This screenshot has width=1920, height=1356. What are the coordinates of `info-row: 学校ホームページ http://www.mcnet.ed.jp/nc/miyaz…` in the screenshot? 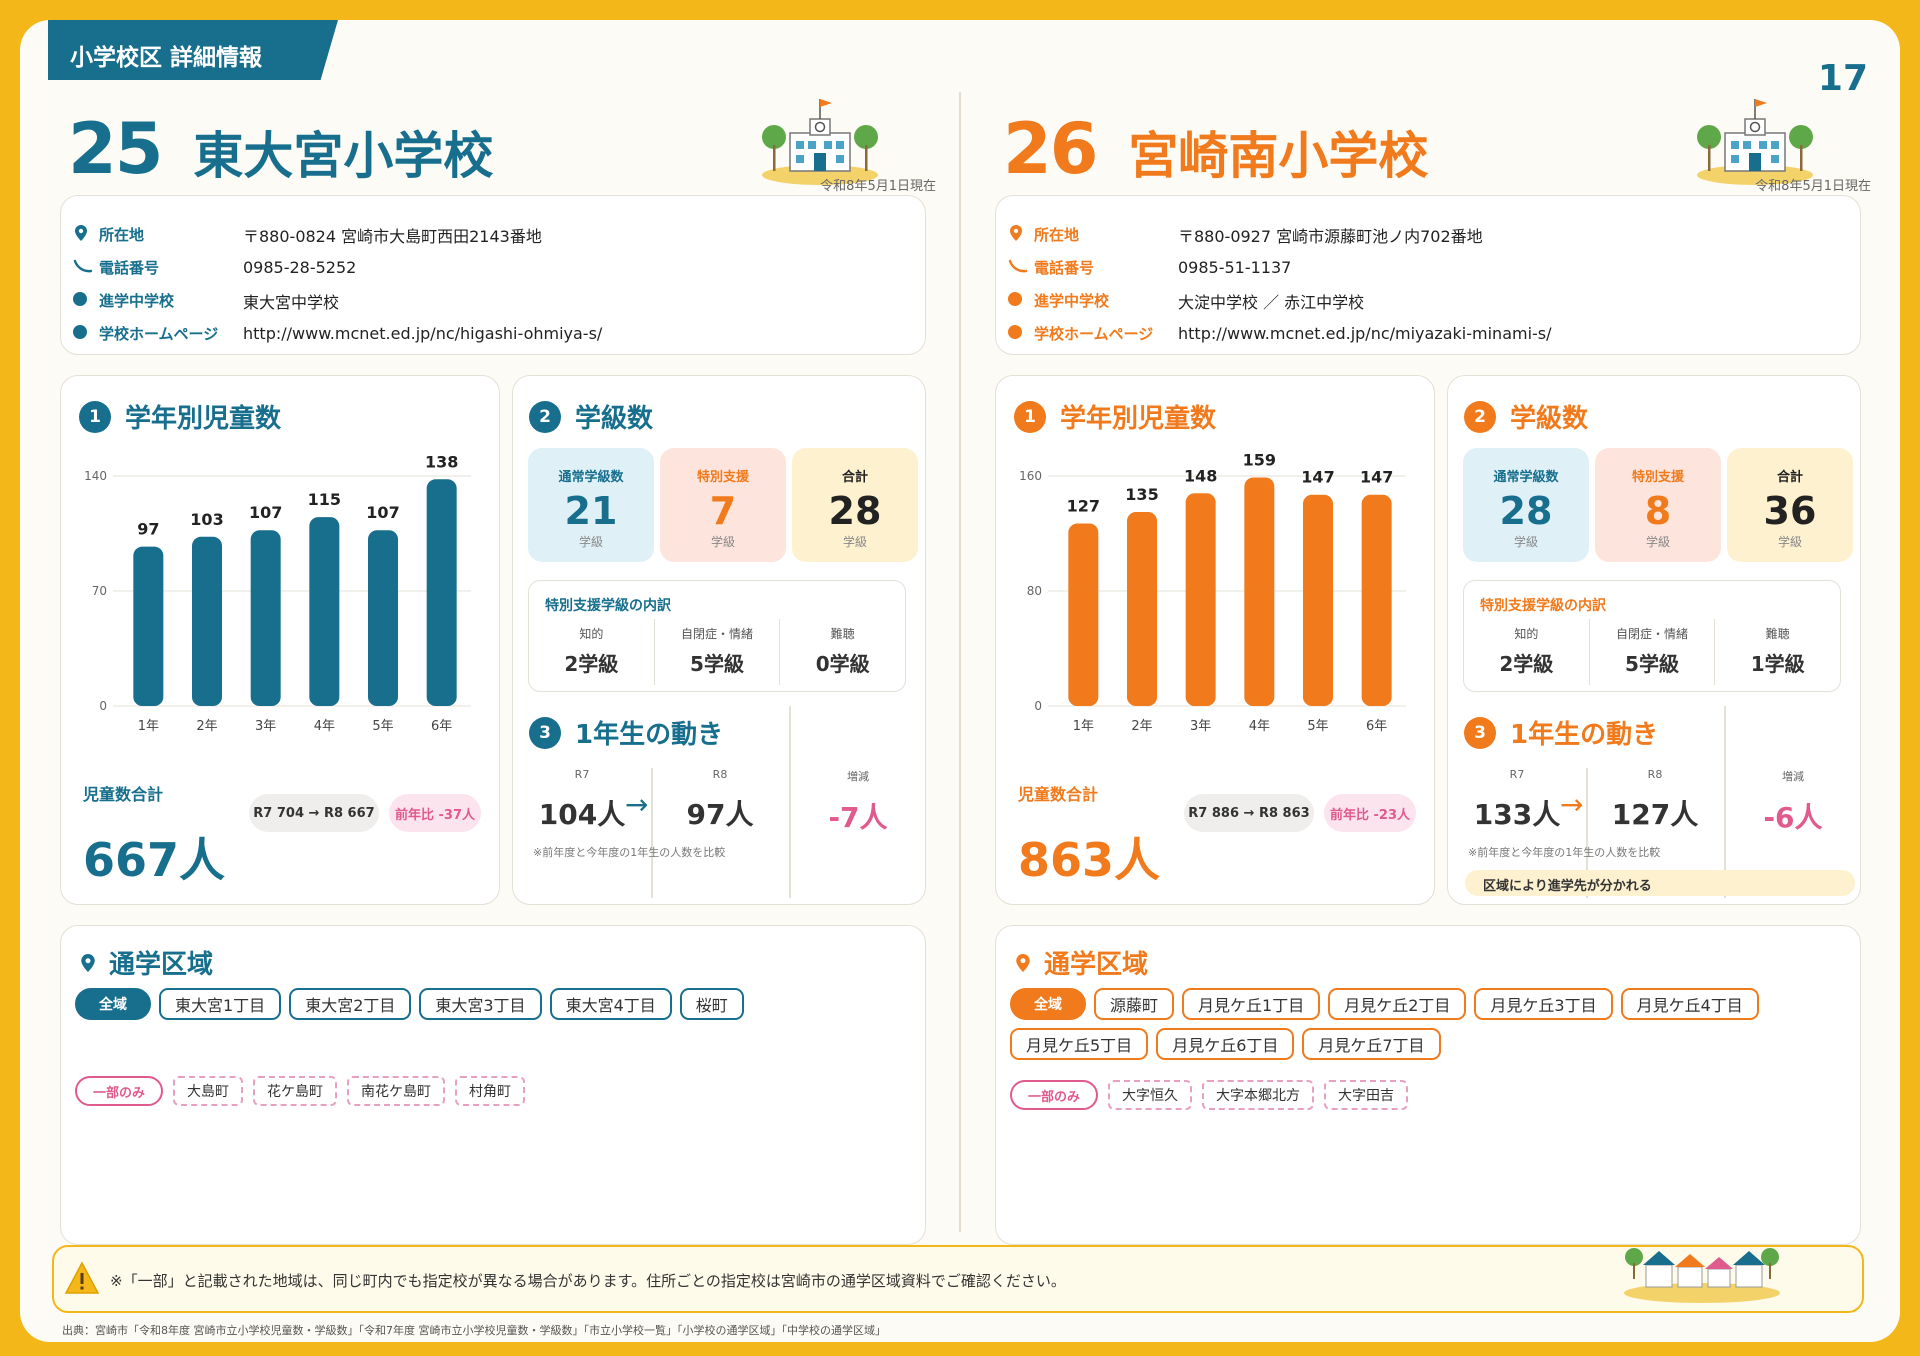 It's located at (1434, 333).